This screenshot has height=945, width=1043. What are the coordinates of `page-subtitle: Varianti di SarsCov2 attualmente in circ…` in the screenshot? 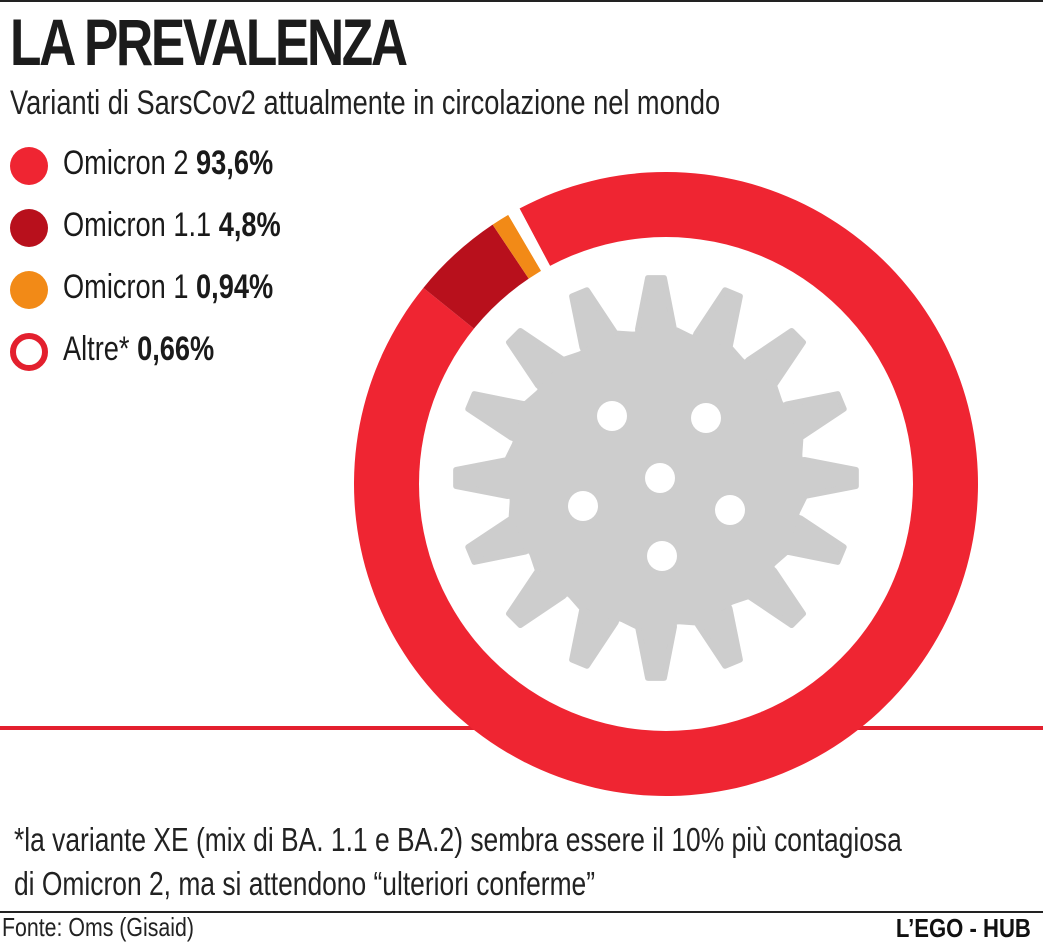 It's located at (365, 103).